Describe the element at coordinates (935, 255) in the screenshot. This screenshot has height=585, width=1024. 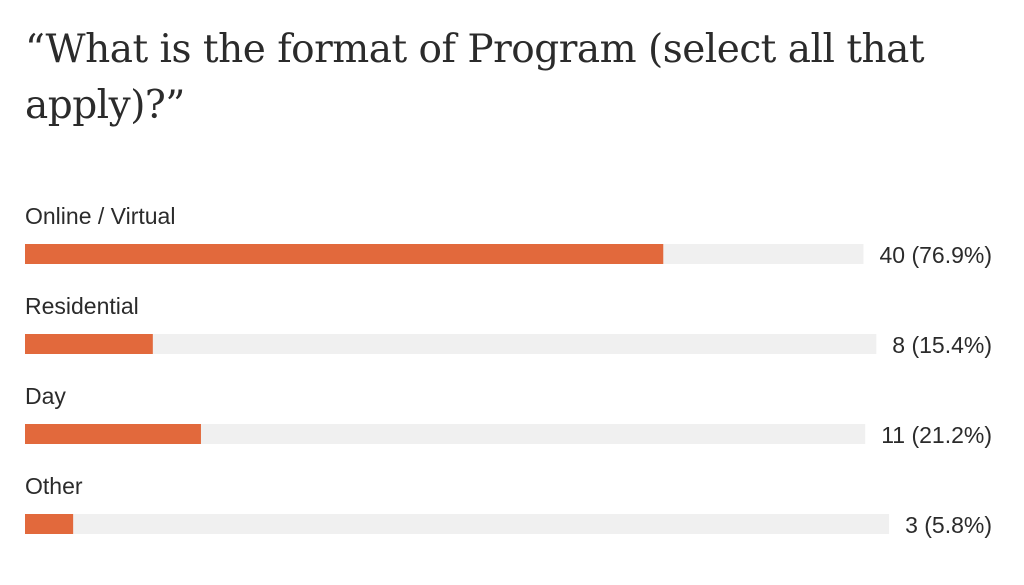
I see `value-label: 40 (76.9%)` at that location.